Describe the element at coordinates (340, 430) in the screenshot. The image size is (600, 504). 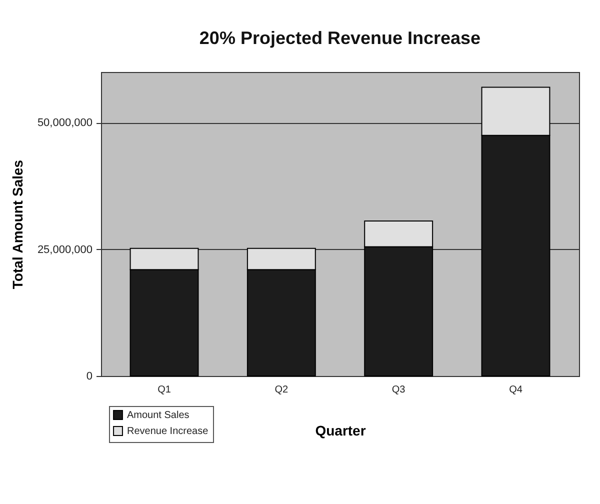
I see `x-axis-title: Quarter` at that location.